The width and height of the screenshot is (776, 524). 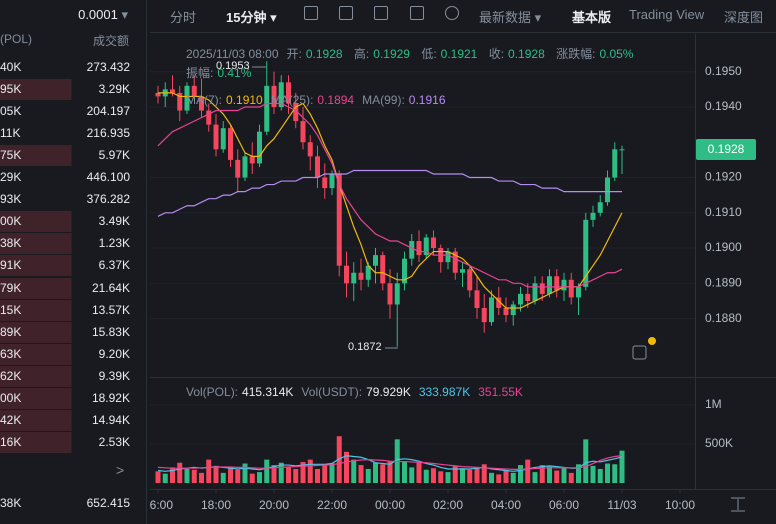 I want to click on ohlc-label: 高:, so click(x=361, y=54).